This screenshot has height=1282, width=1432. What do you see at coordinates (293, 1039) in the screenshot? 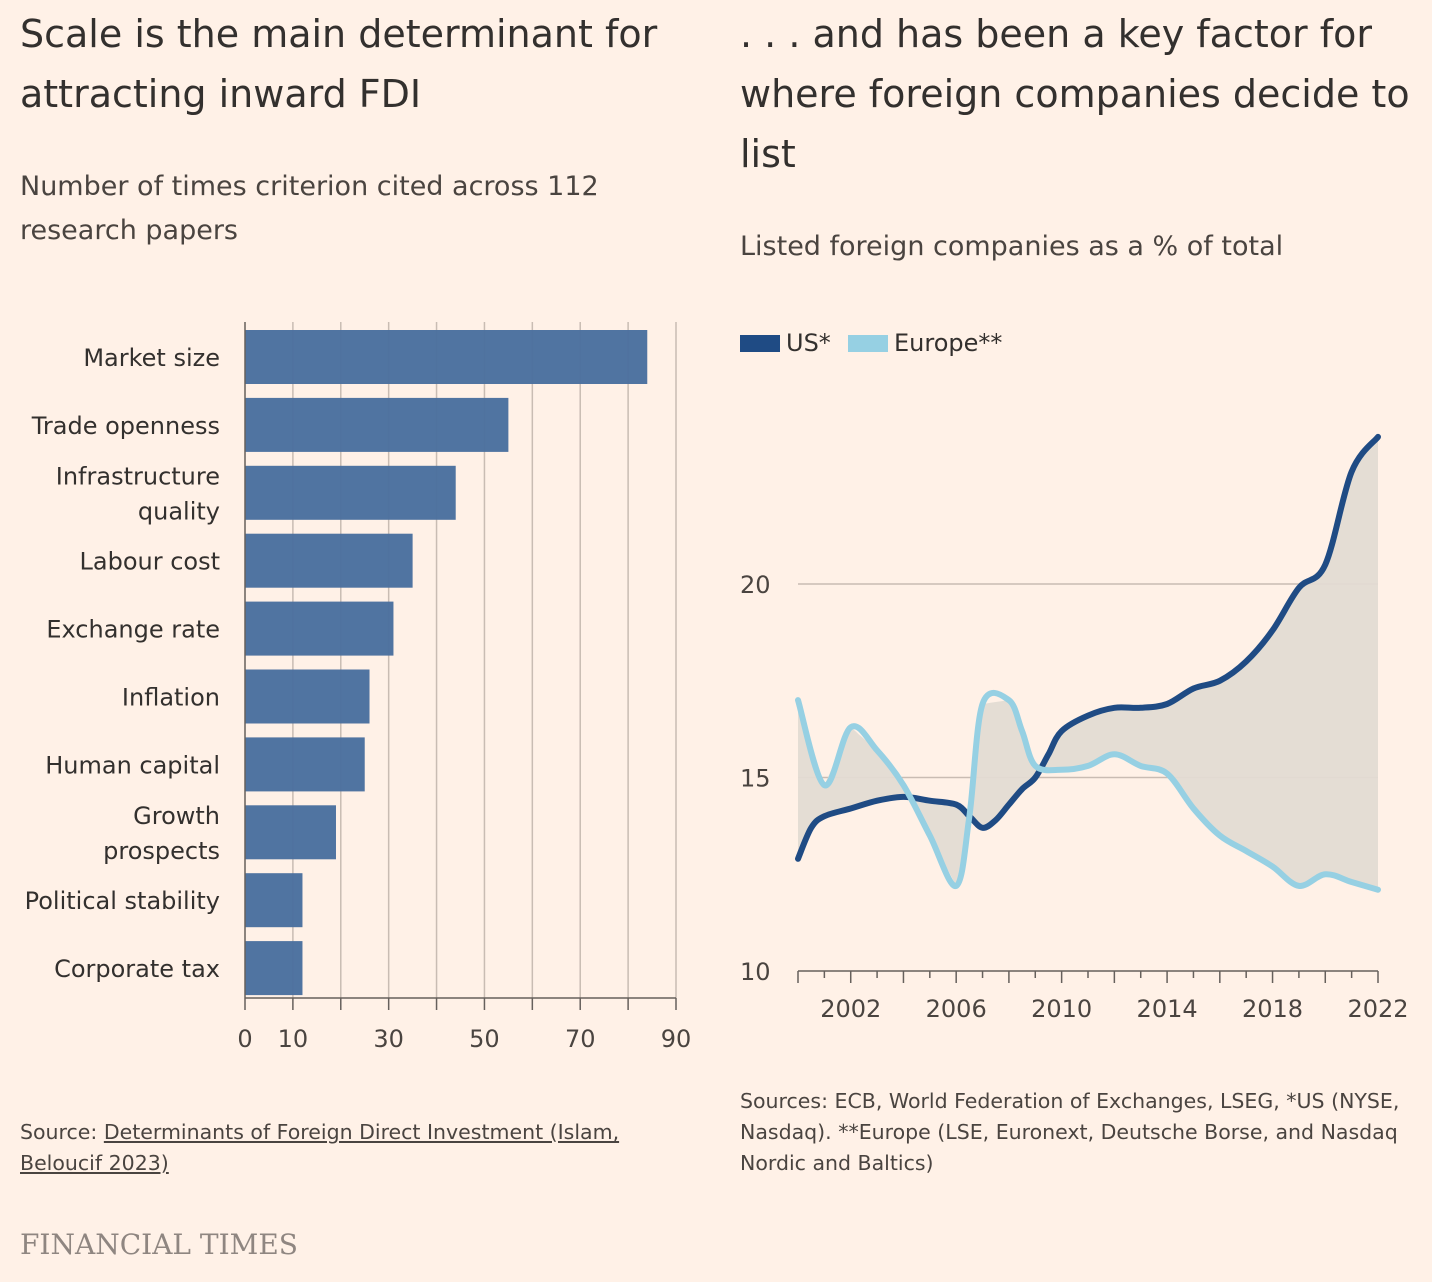
I see `bar-x-tick-label: 10` at bounding box center [293, 1039].